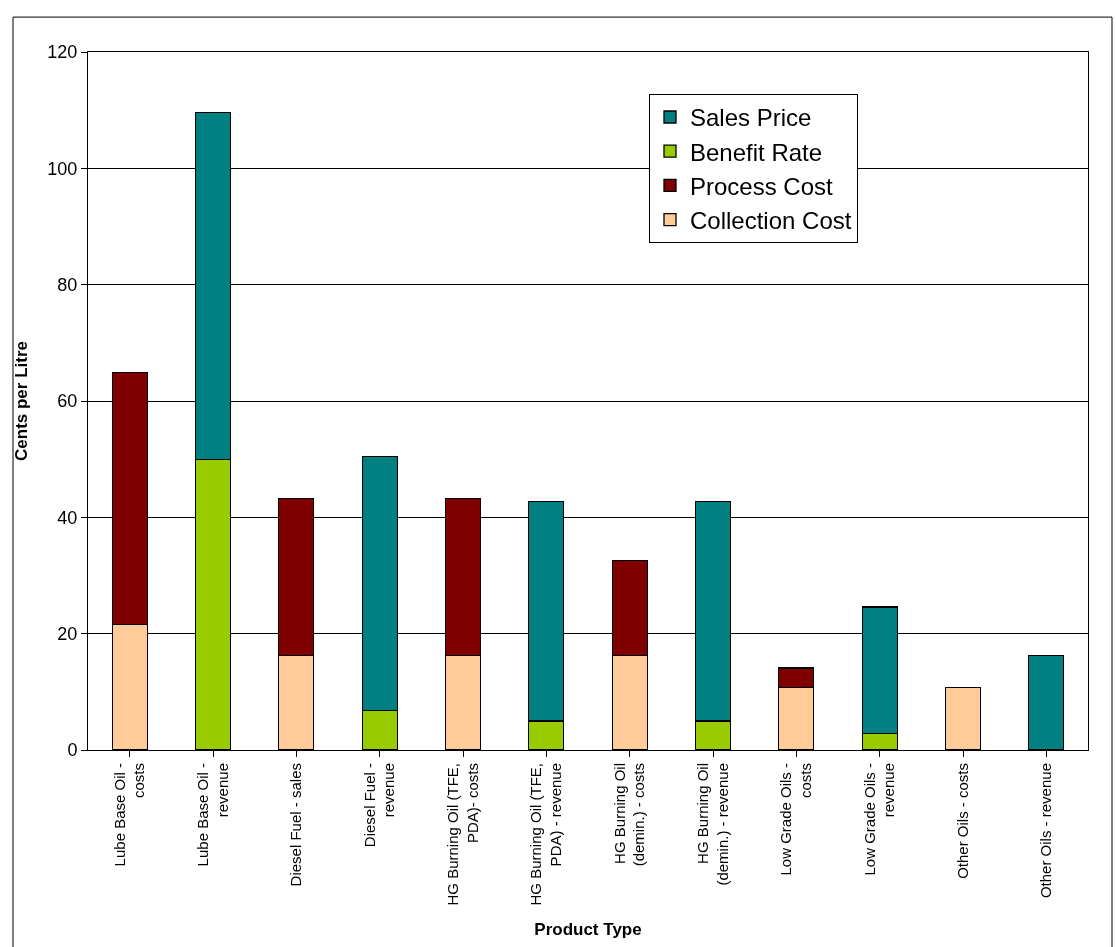 This screenshot has height=947, width=1116. What do you see at coordinates (588, 929) in the screenshot?
I see `x-axis-title: Product Type` at bounding box center [588, 929].